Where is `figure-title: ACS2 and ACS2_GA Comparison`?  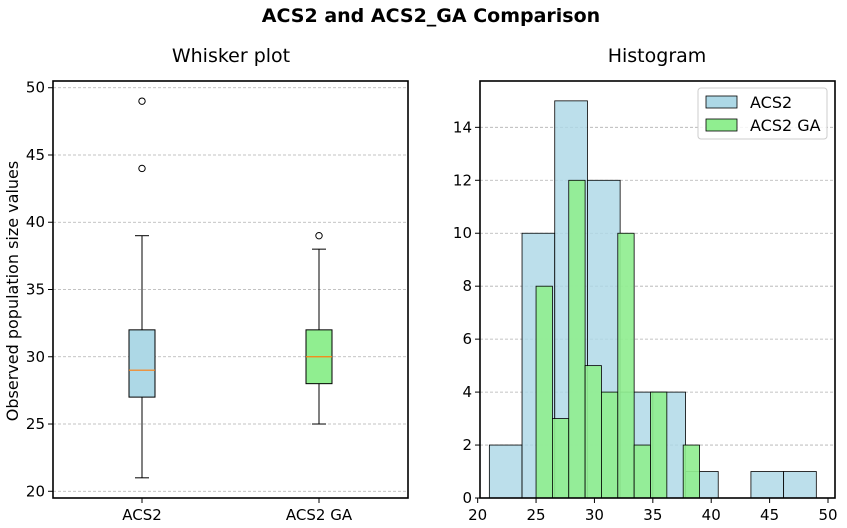
figure-title: ACS2 and ACS2_GA Comparison is located at coordinates (431, 16).